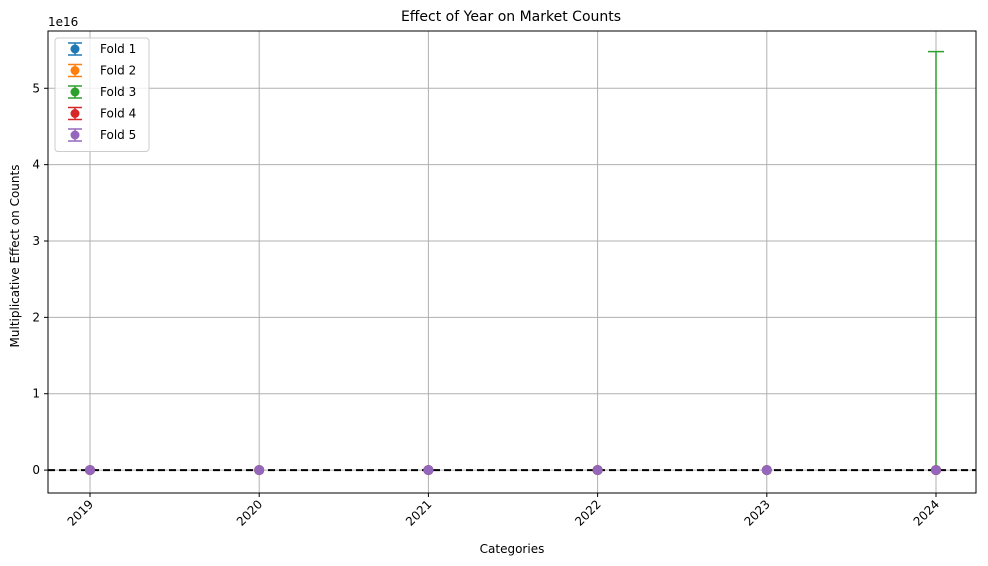  I want to click on legend-entry: Fold 4, so click(102, 114).